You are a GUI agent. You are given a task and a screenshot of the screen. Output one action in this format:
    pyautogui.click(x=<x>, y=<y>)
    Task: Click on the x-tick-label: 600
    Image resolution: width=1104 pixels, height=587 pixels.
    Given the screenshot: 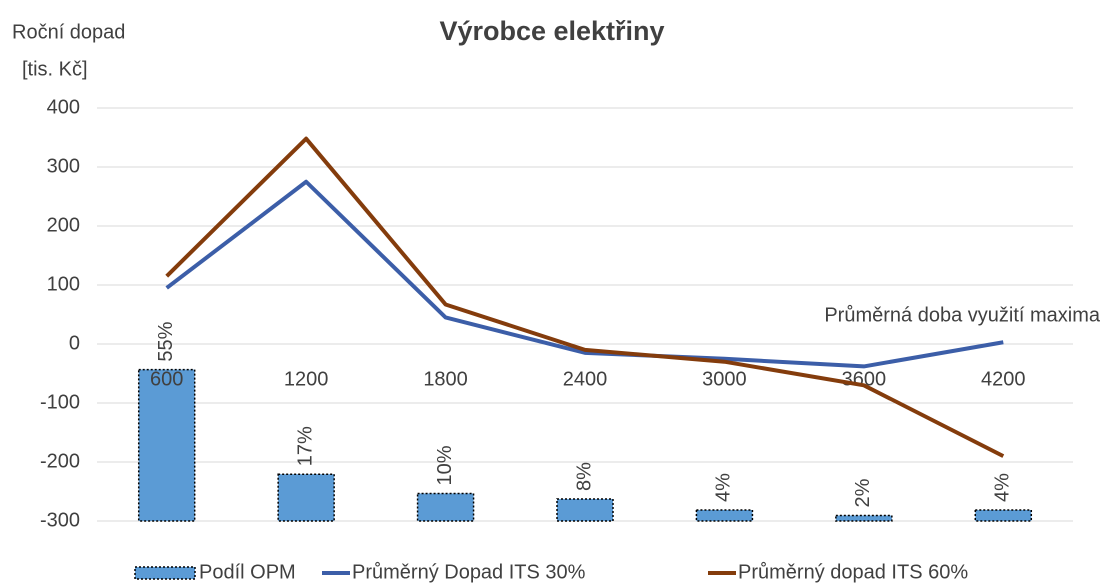 What is the action you would take?
    pyautogui.click(x=166, y=379)
    